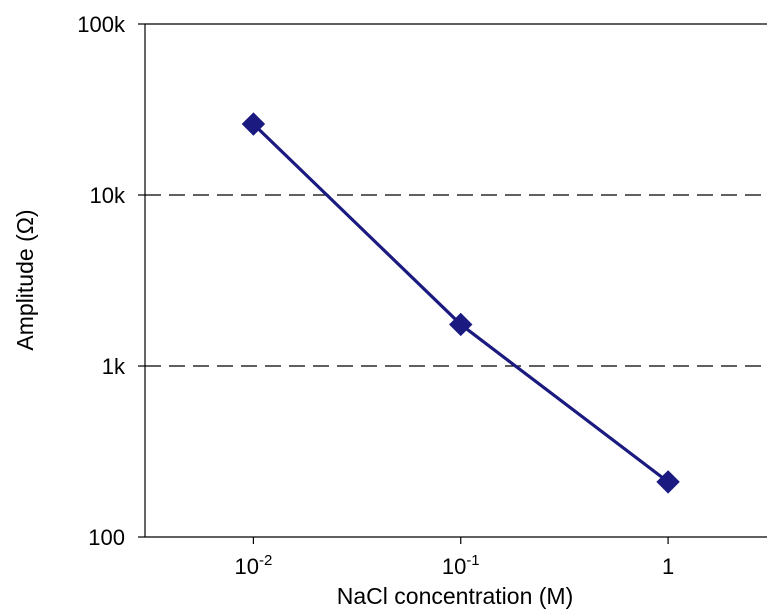 The width and height of the screenshot is (767, 610). I want to click on y-tick-label-1: 10k, so click(108, 195).